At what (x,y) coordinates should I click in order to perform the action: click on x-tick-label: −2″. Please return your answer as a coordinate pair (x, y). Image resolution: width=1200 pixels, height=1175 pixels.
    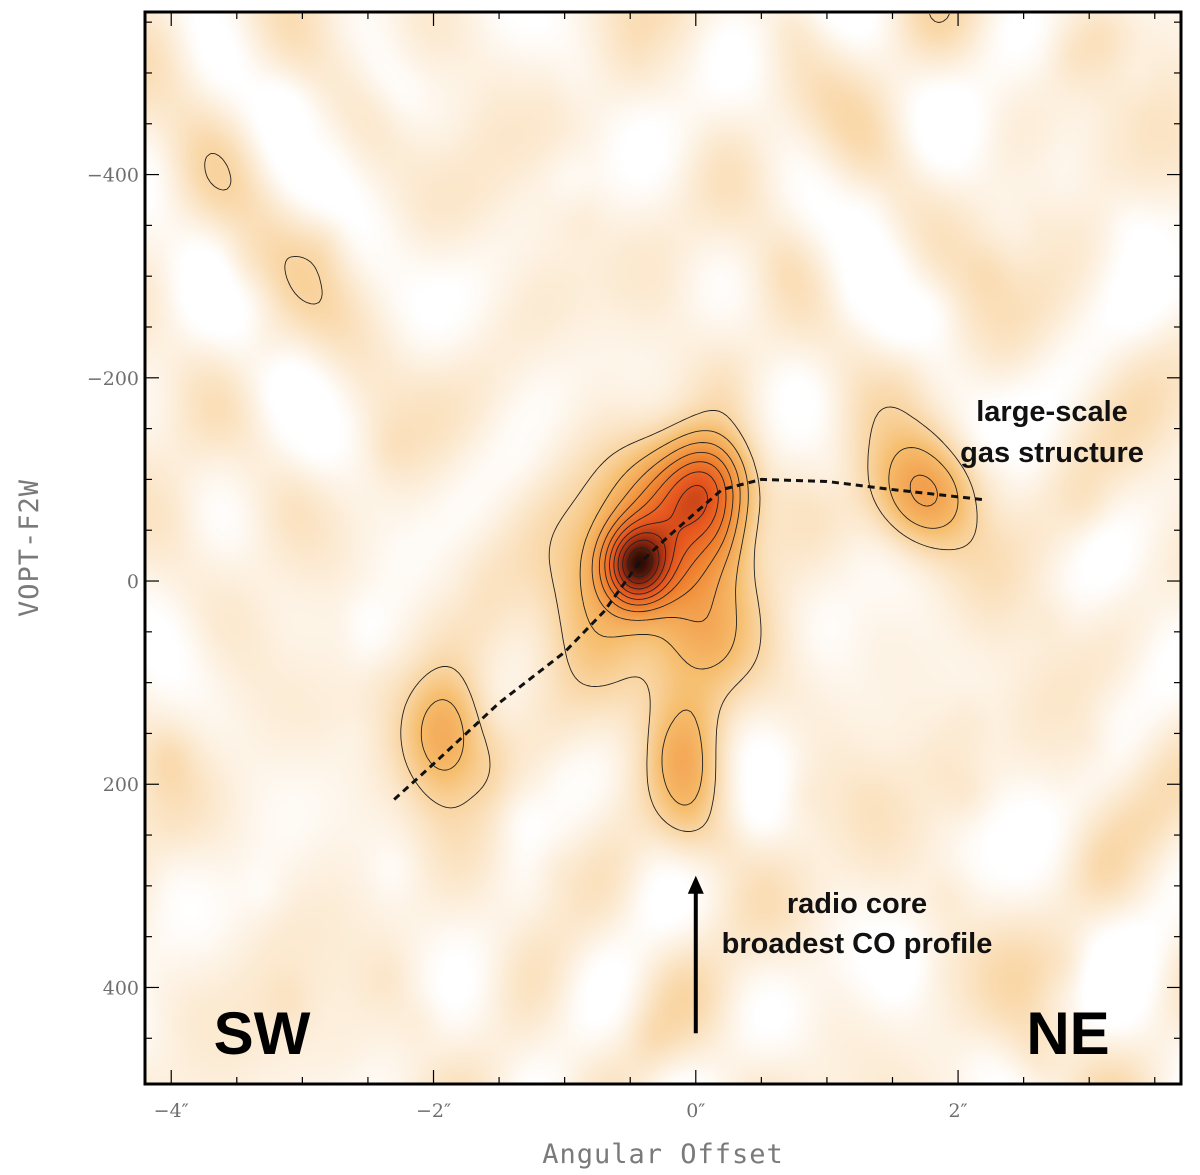
    Looking at the image, I should click on (433, 1111).